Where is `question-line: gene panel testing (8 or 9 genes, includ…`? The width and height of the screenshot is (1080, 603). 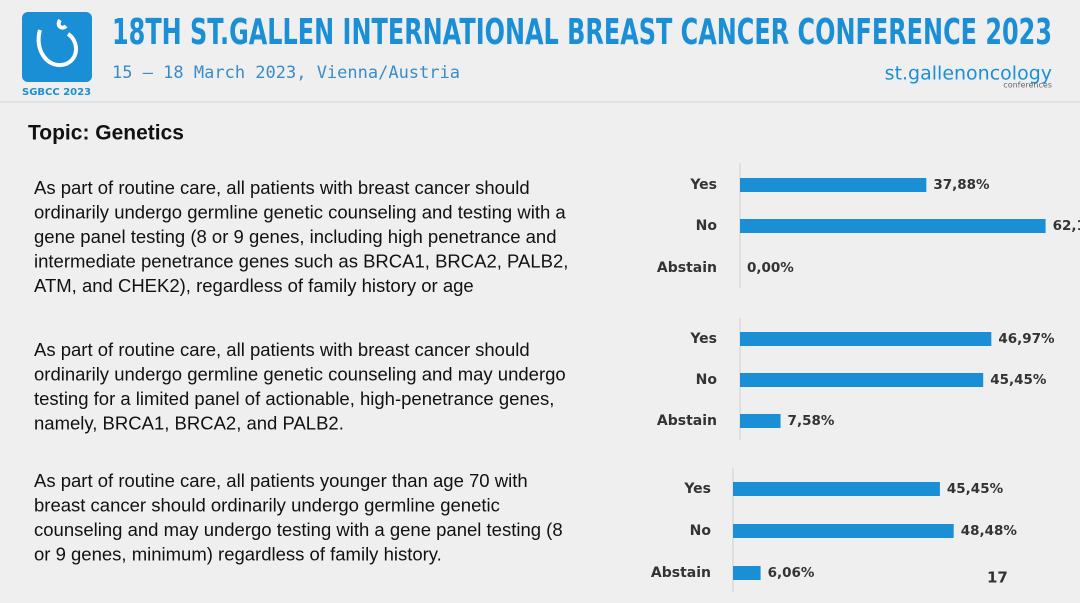
question-line: gene panel testing (8 or 9 genes, includ… is located at coordinates (295, 236).